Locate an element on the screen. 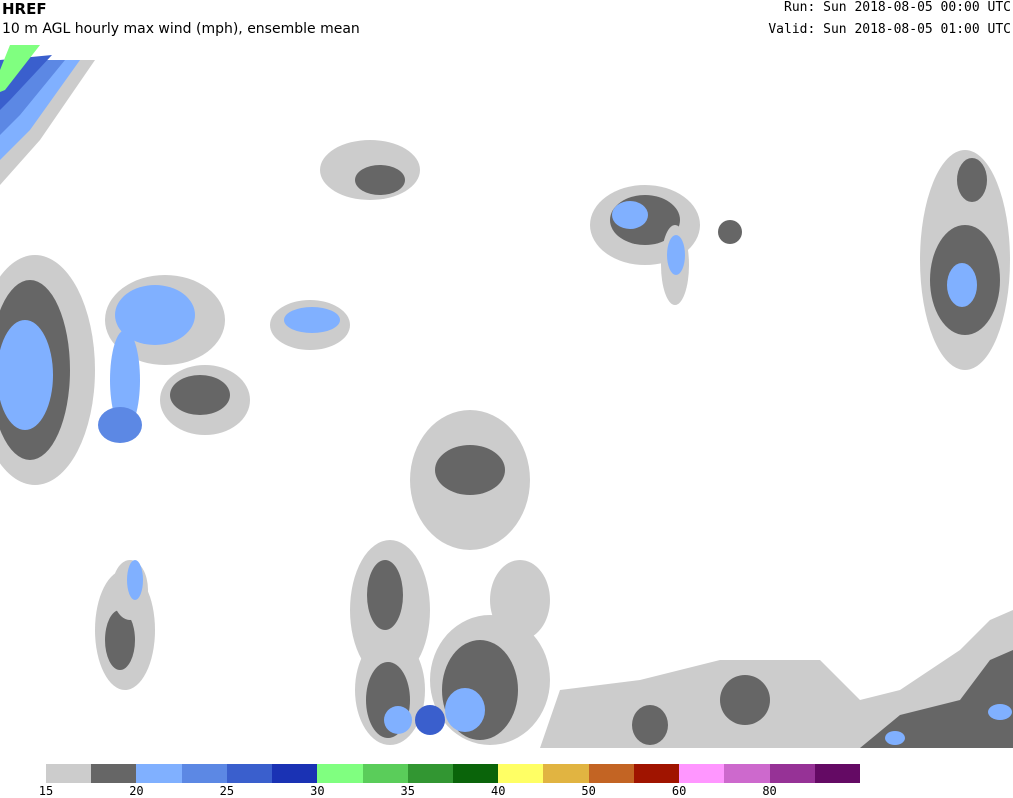 The width and height of the screenshot is (1013, 798). colorbar-tick-label: 80 is located at coordinates (769, 791).